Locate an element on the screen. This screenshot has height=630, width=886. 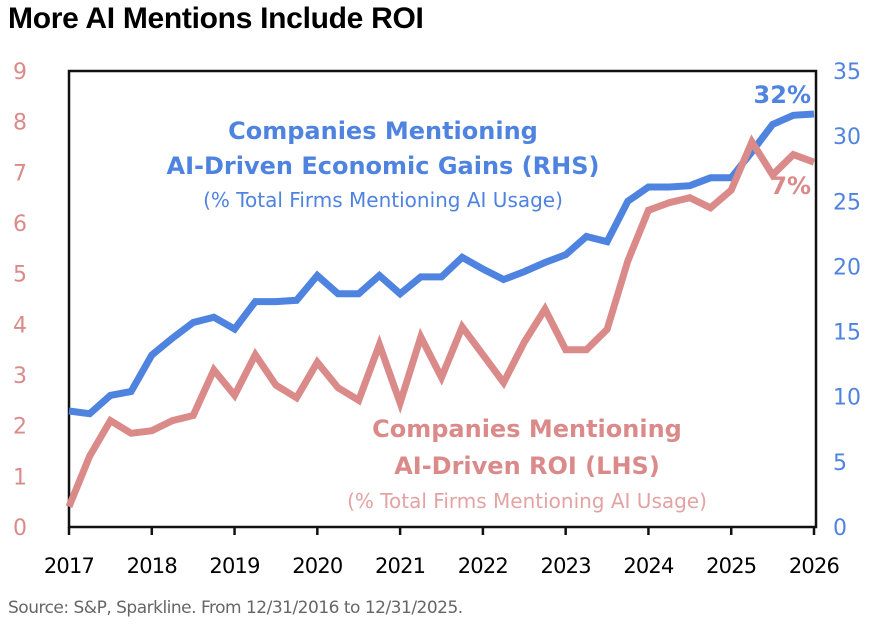
red-series-title-line2: AI-Driven ROI (LHS) is located at coordinates (527, 466).